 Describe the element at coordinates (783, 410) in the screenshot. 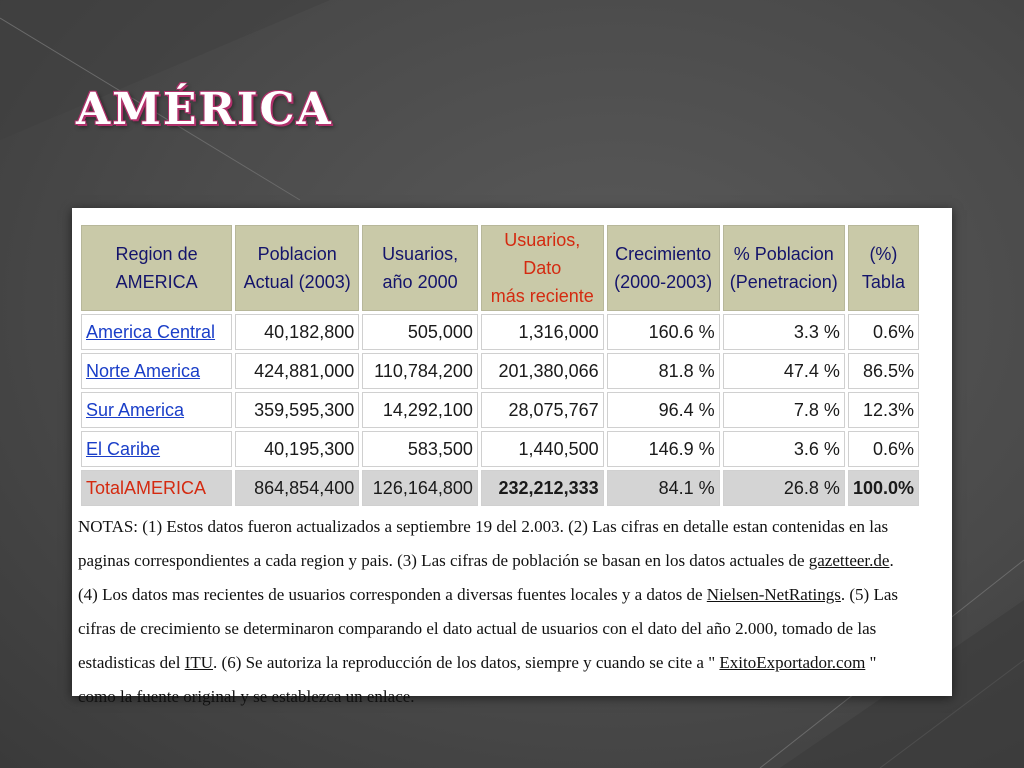

I see `cell-penetracion: 7.8 %` at that location.